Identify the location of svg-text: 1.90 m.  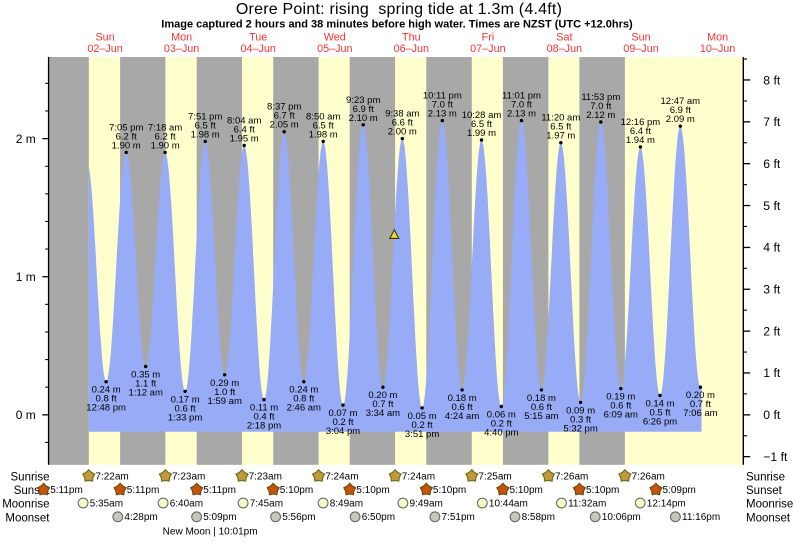
(165, 145).